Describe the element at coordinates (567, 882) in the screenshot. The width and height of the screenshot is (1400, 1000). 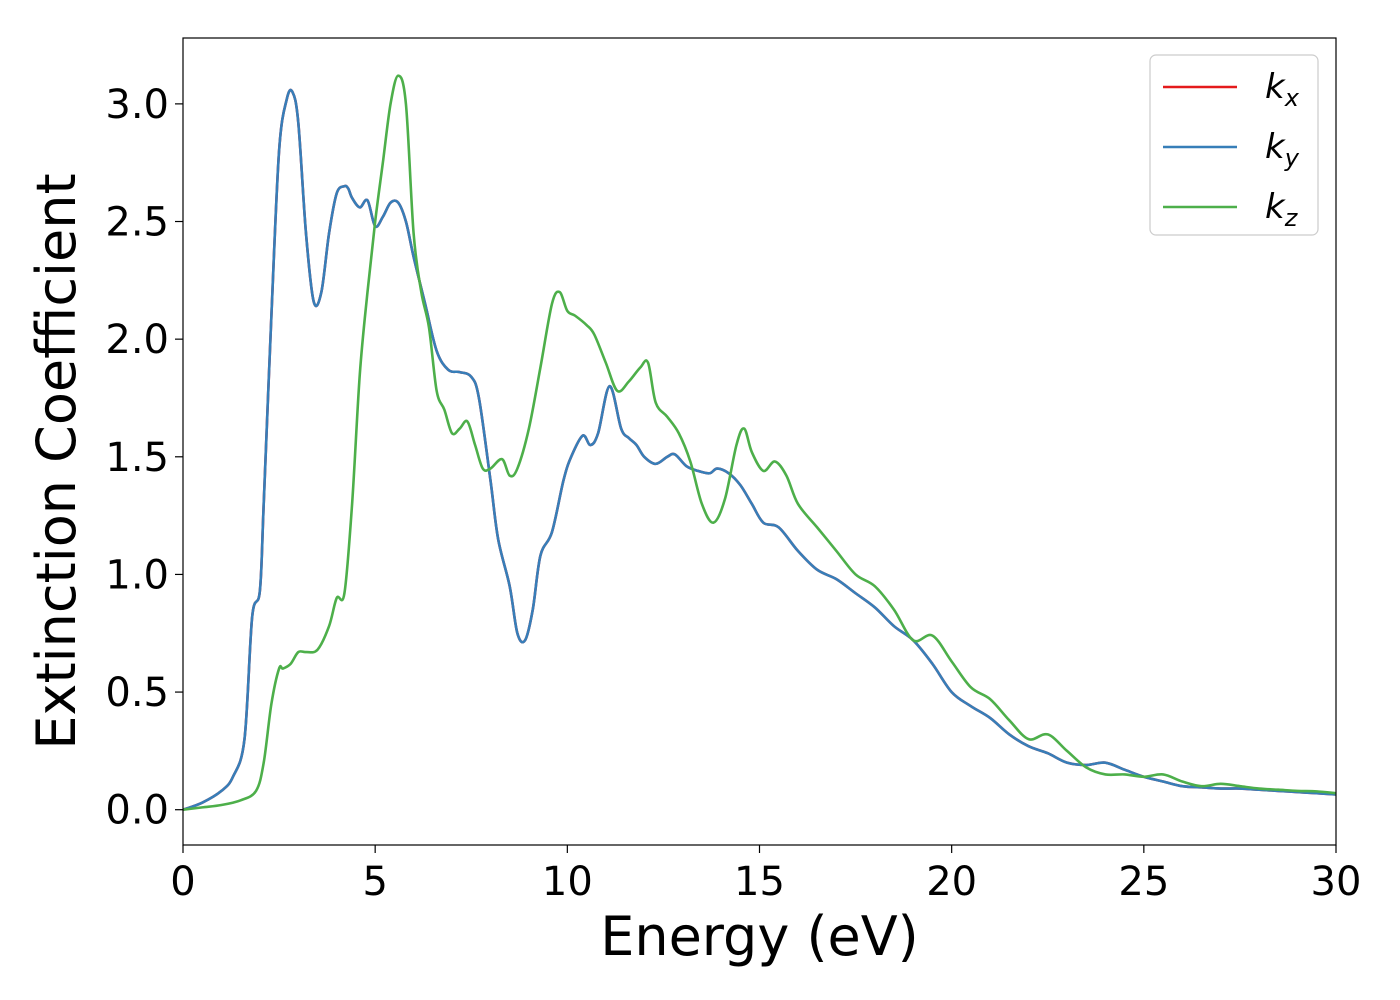
I see `x-tick-label: 10` at that location.